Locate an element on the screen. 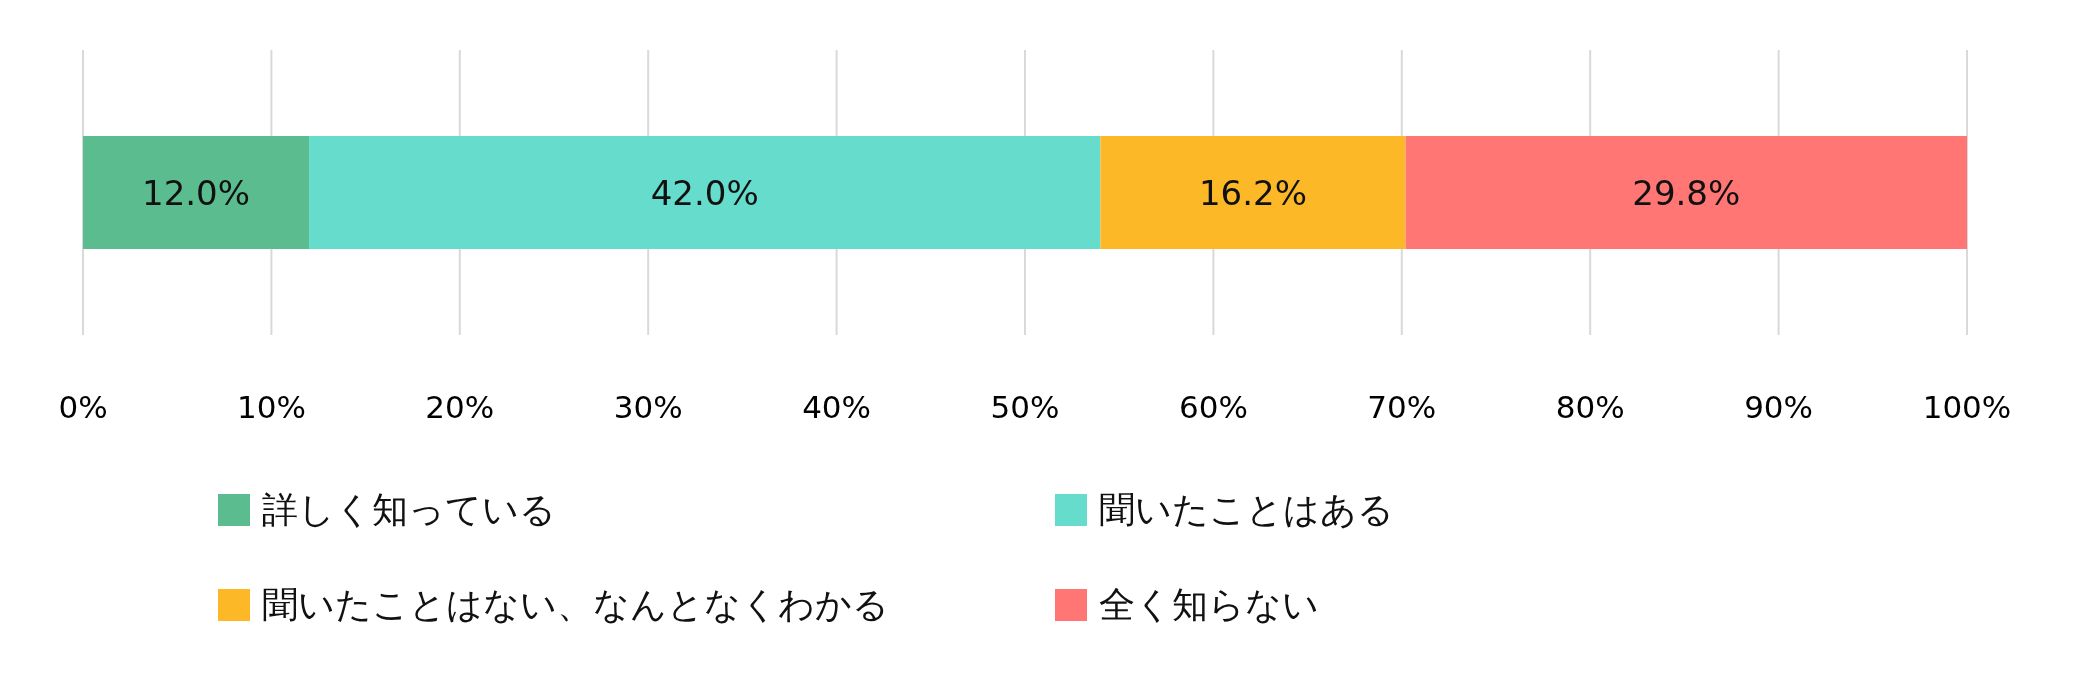 The image size is (2076, 674). x-tick-label: 40% is located at coordinates (837, 407).